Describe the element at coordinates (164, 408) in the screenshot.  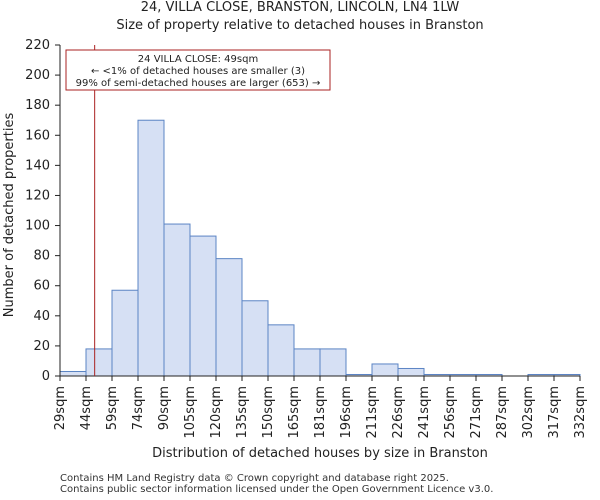
I see `x-tick-label-90sqm: 90sqm` at that location.